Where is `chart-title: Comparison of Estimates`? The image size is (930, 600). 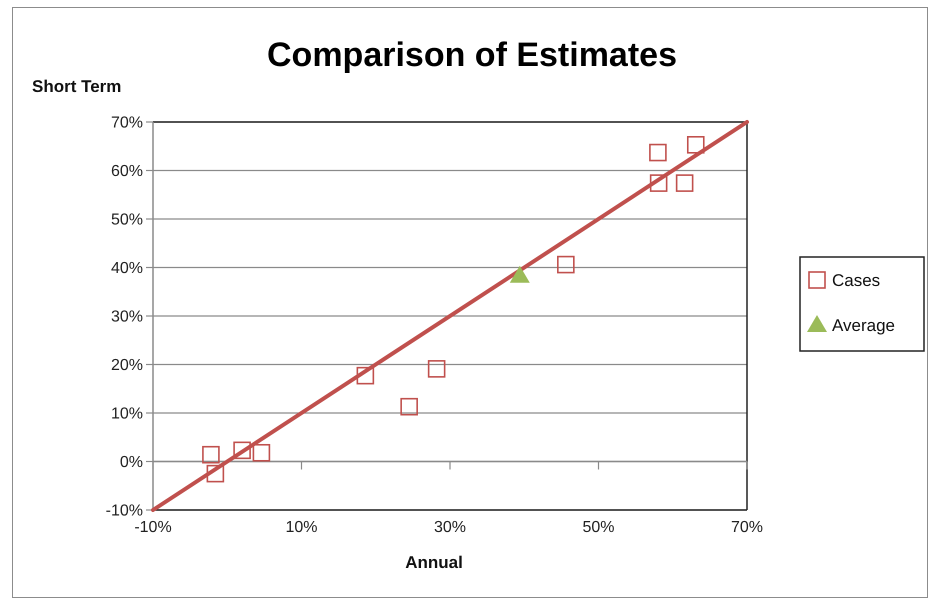
chart-title: Comparison of Estimates is located at coordinates (472, 55).